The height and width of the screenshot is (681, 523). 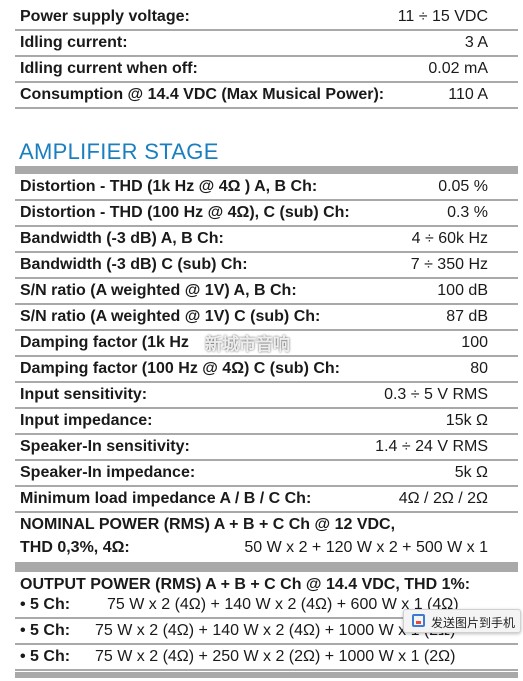 I want to click on table-row: Damping factor (1k Hz 100, so click(x=266, y=344).